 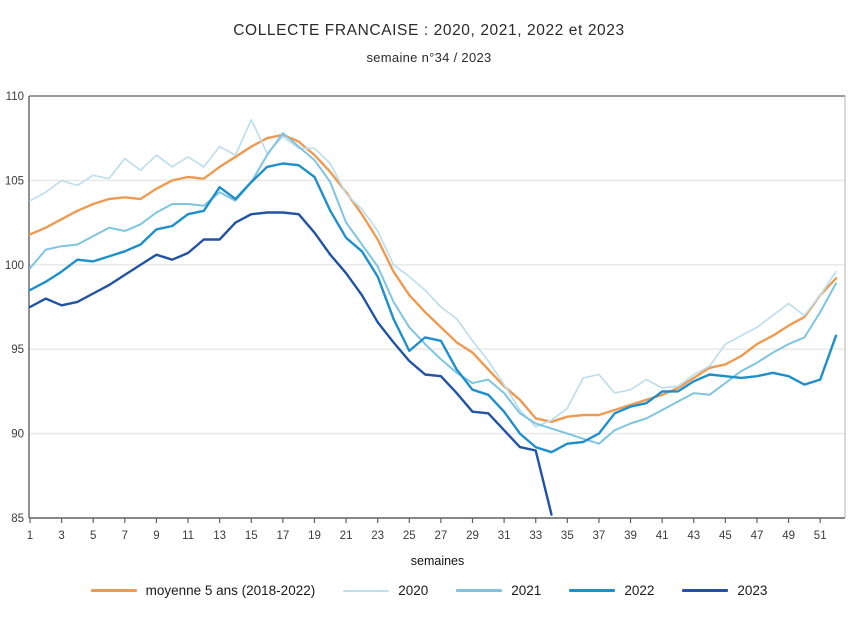 I want to click on svg-text: 27, so click(x=441, y=536).